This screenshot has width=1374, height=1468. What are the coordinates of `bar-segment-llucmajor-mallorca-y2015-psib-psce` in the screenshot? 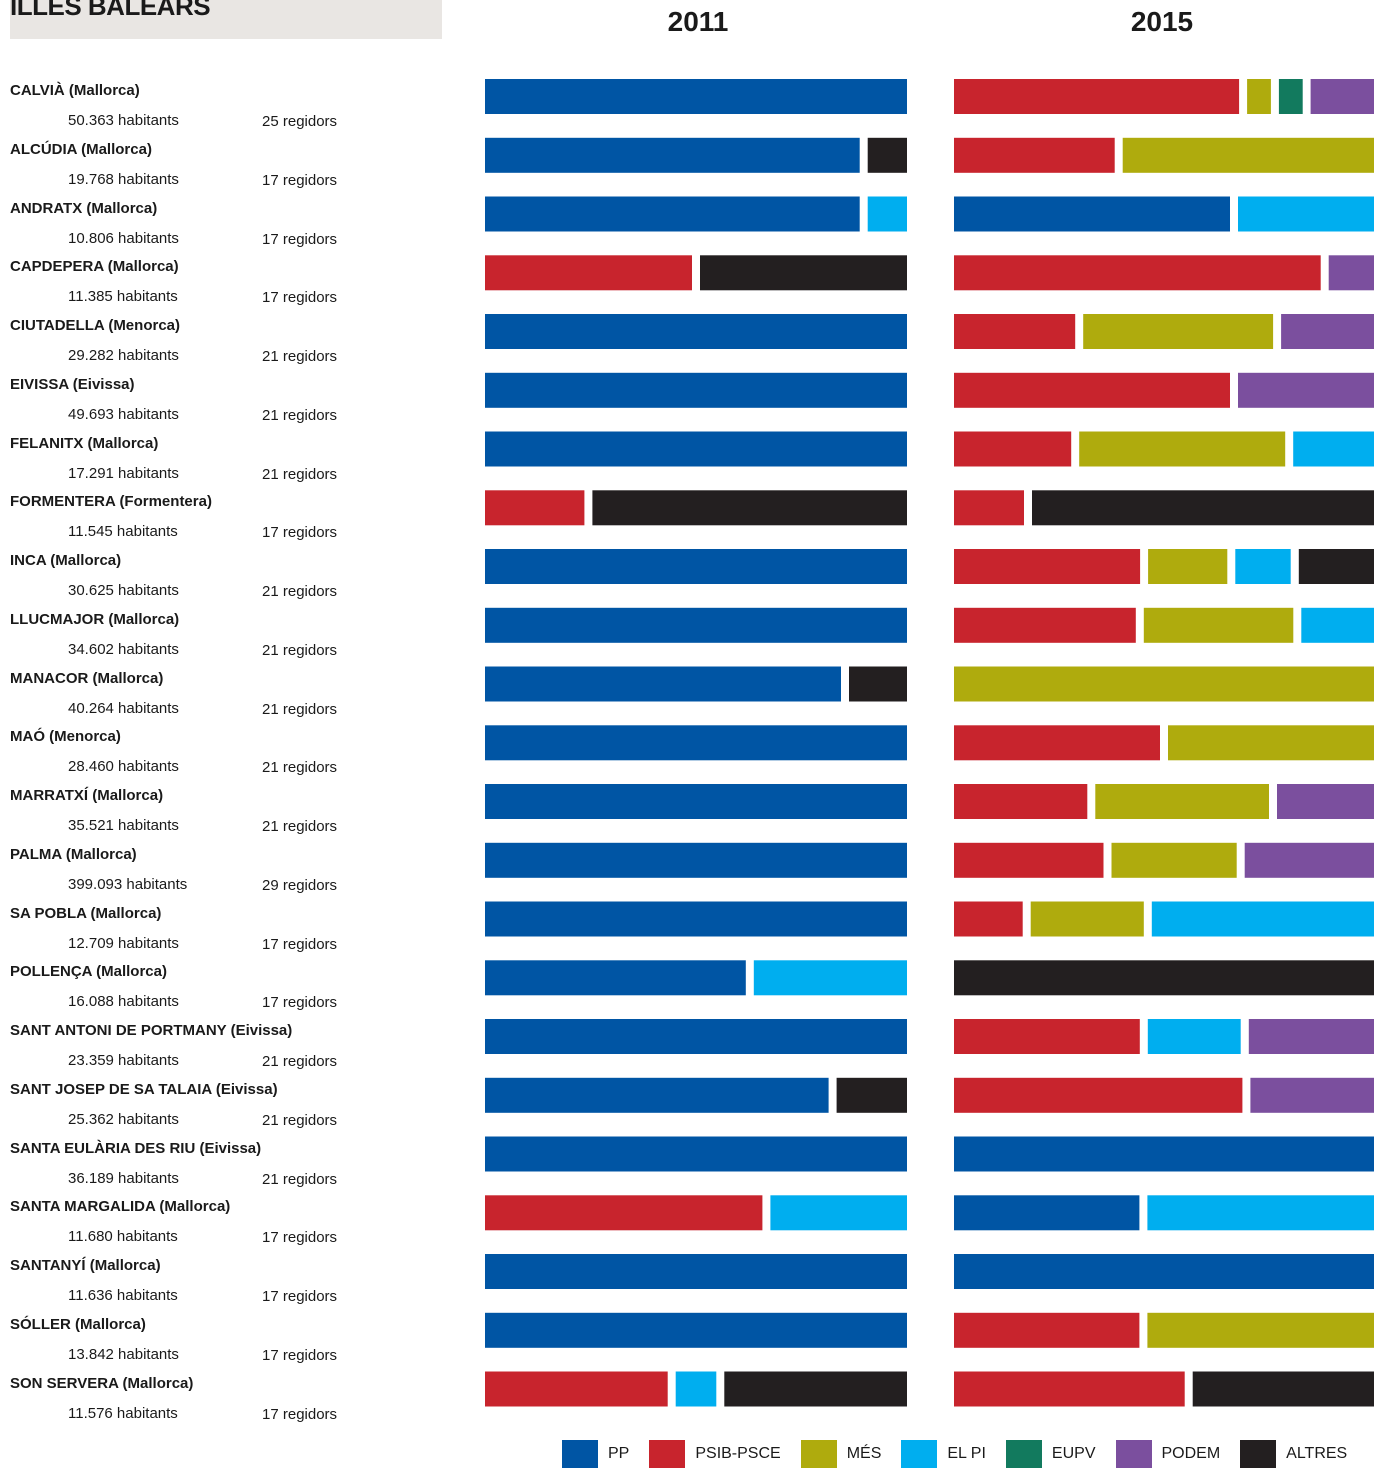 It's located at (1045, 625).